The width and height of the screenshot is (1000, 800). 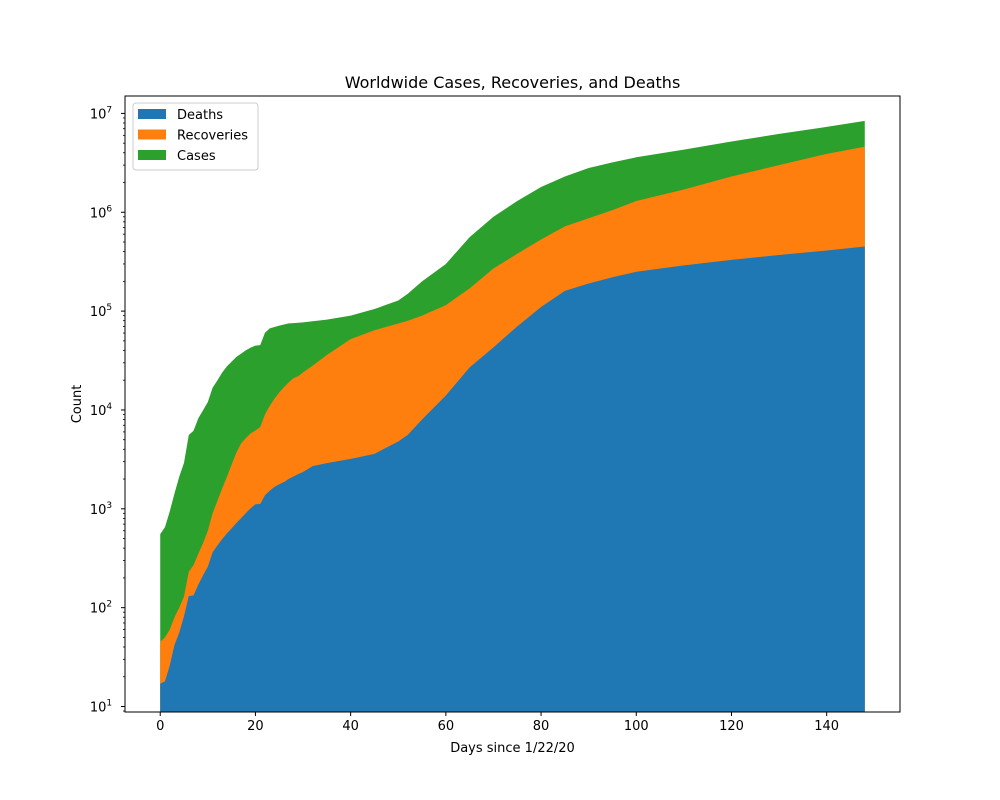 I want to click on legend-swatch-recoveries, so click(x=152, y=134).